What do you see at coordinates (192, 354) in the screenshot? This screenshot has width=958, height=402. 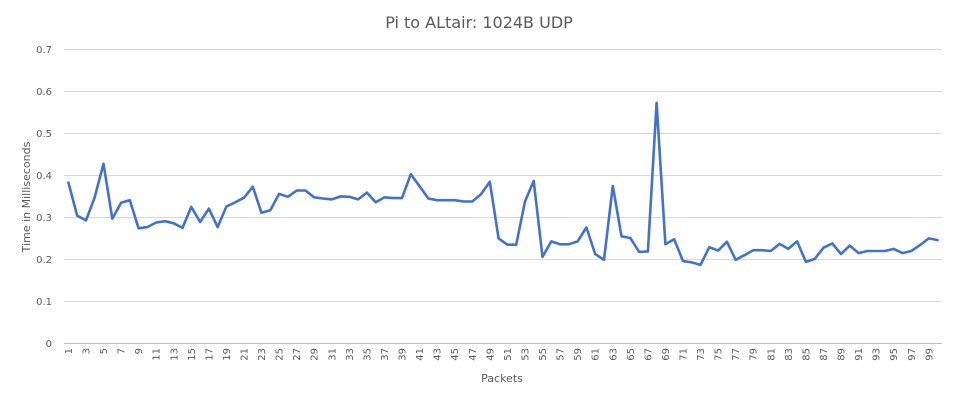 I see `x-tick-label: 15` at bounding box center [192, 354].